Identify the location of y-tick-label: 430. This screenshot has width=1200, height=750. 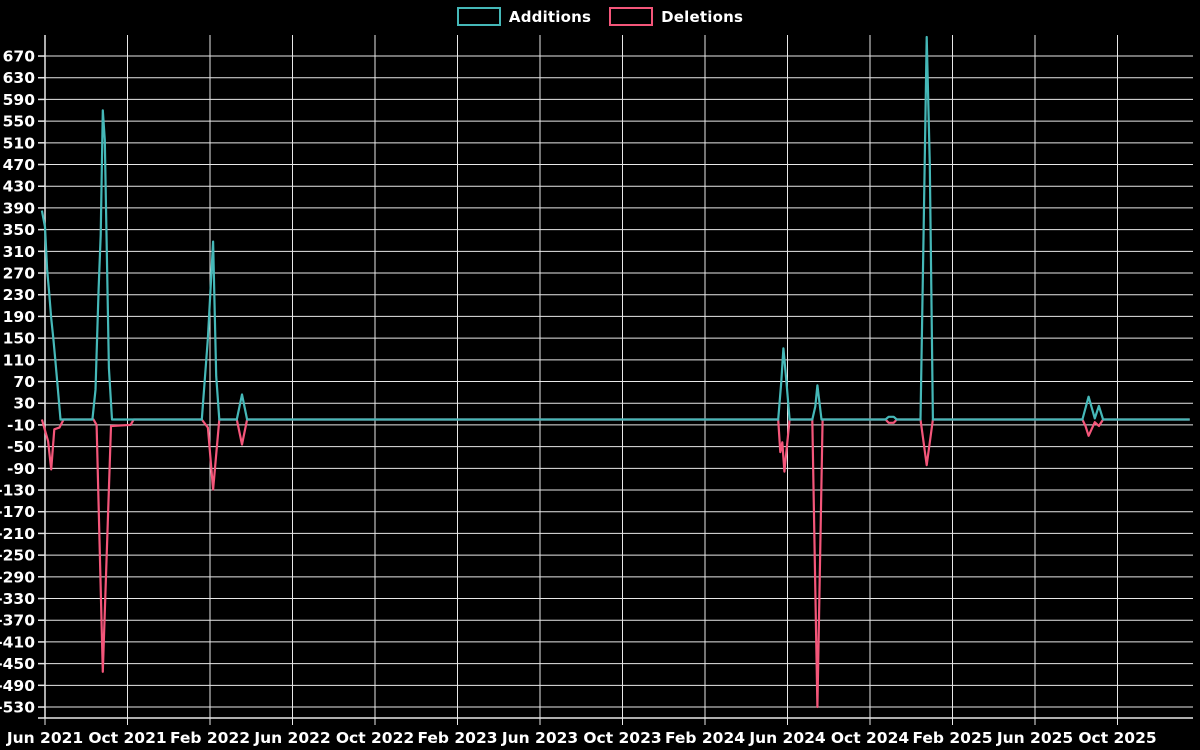
(19, 187).